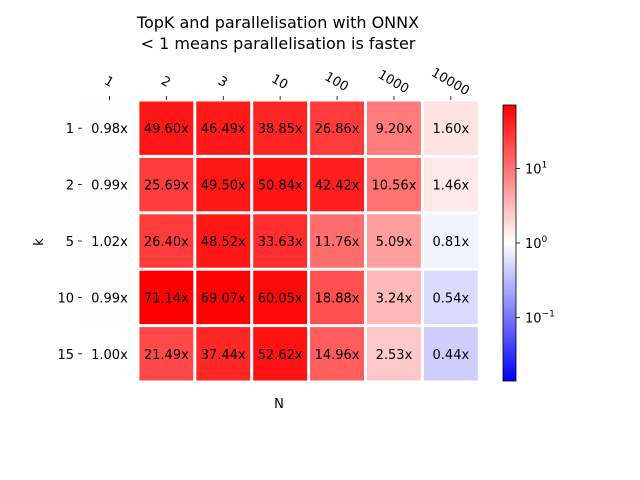  I want to click on colorbar-tick-label: 10¹, so click(536, 169).